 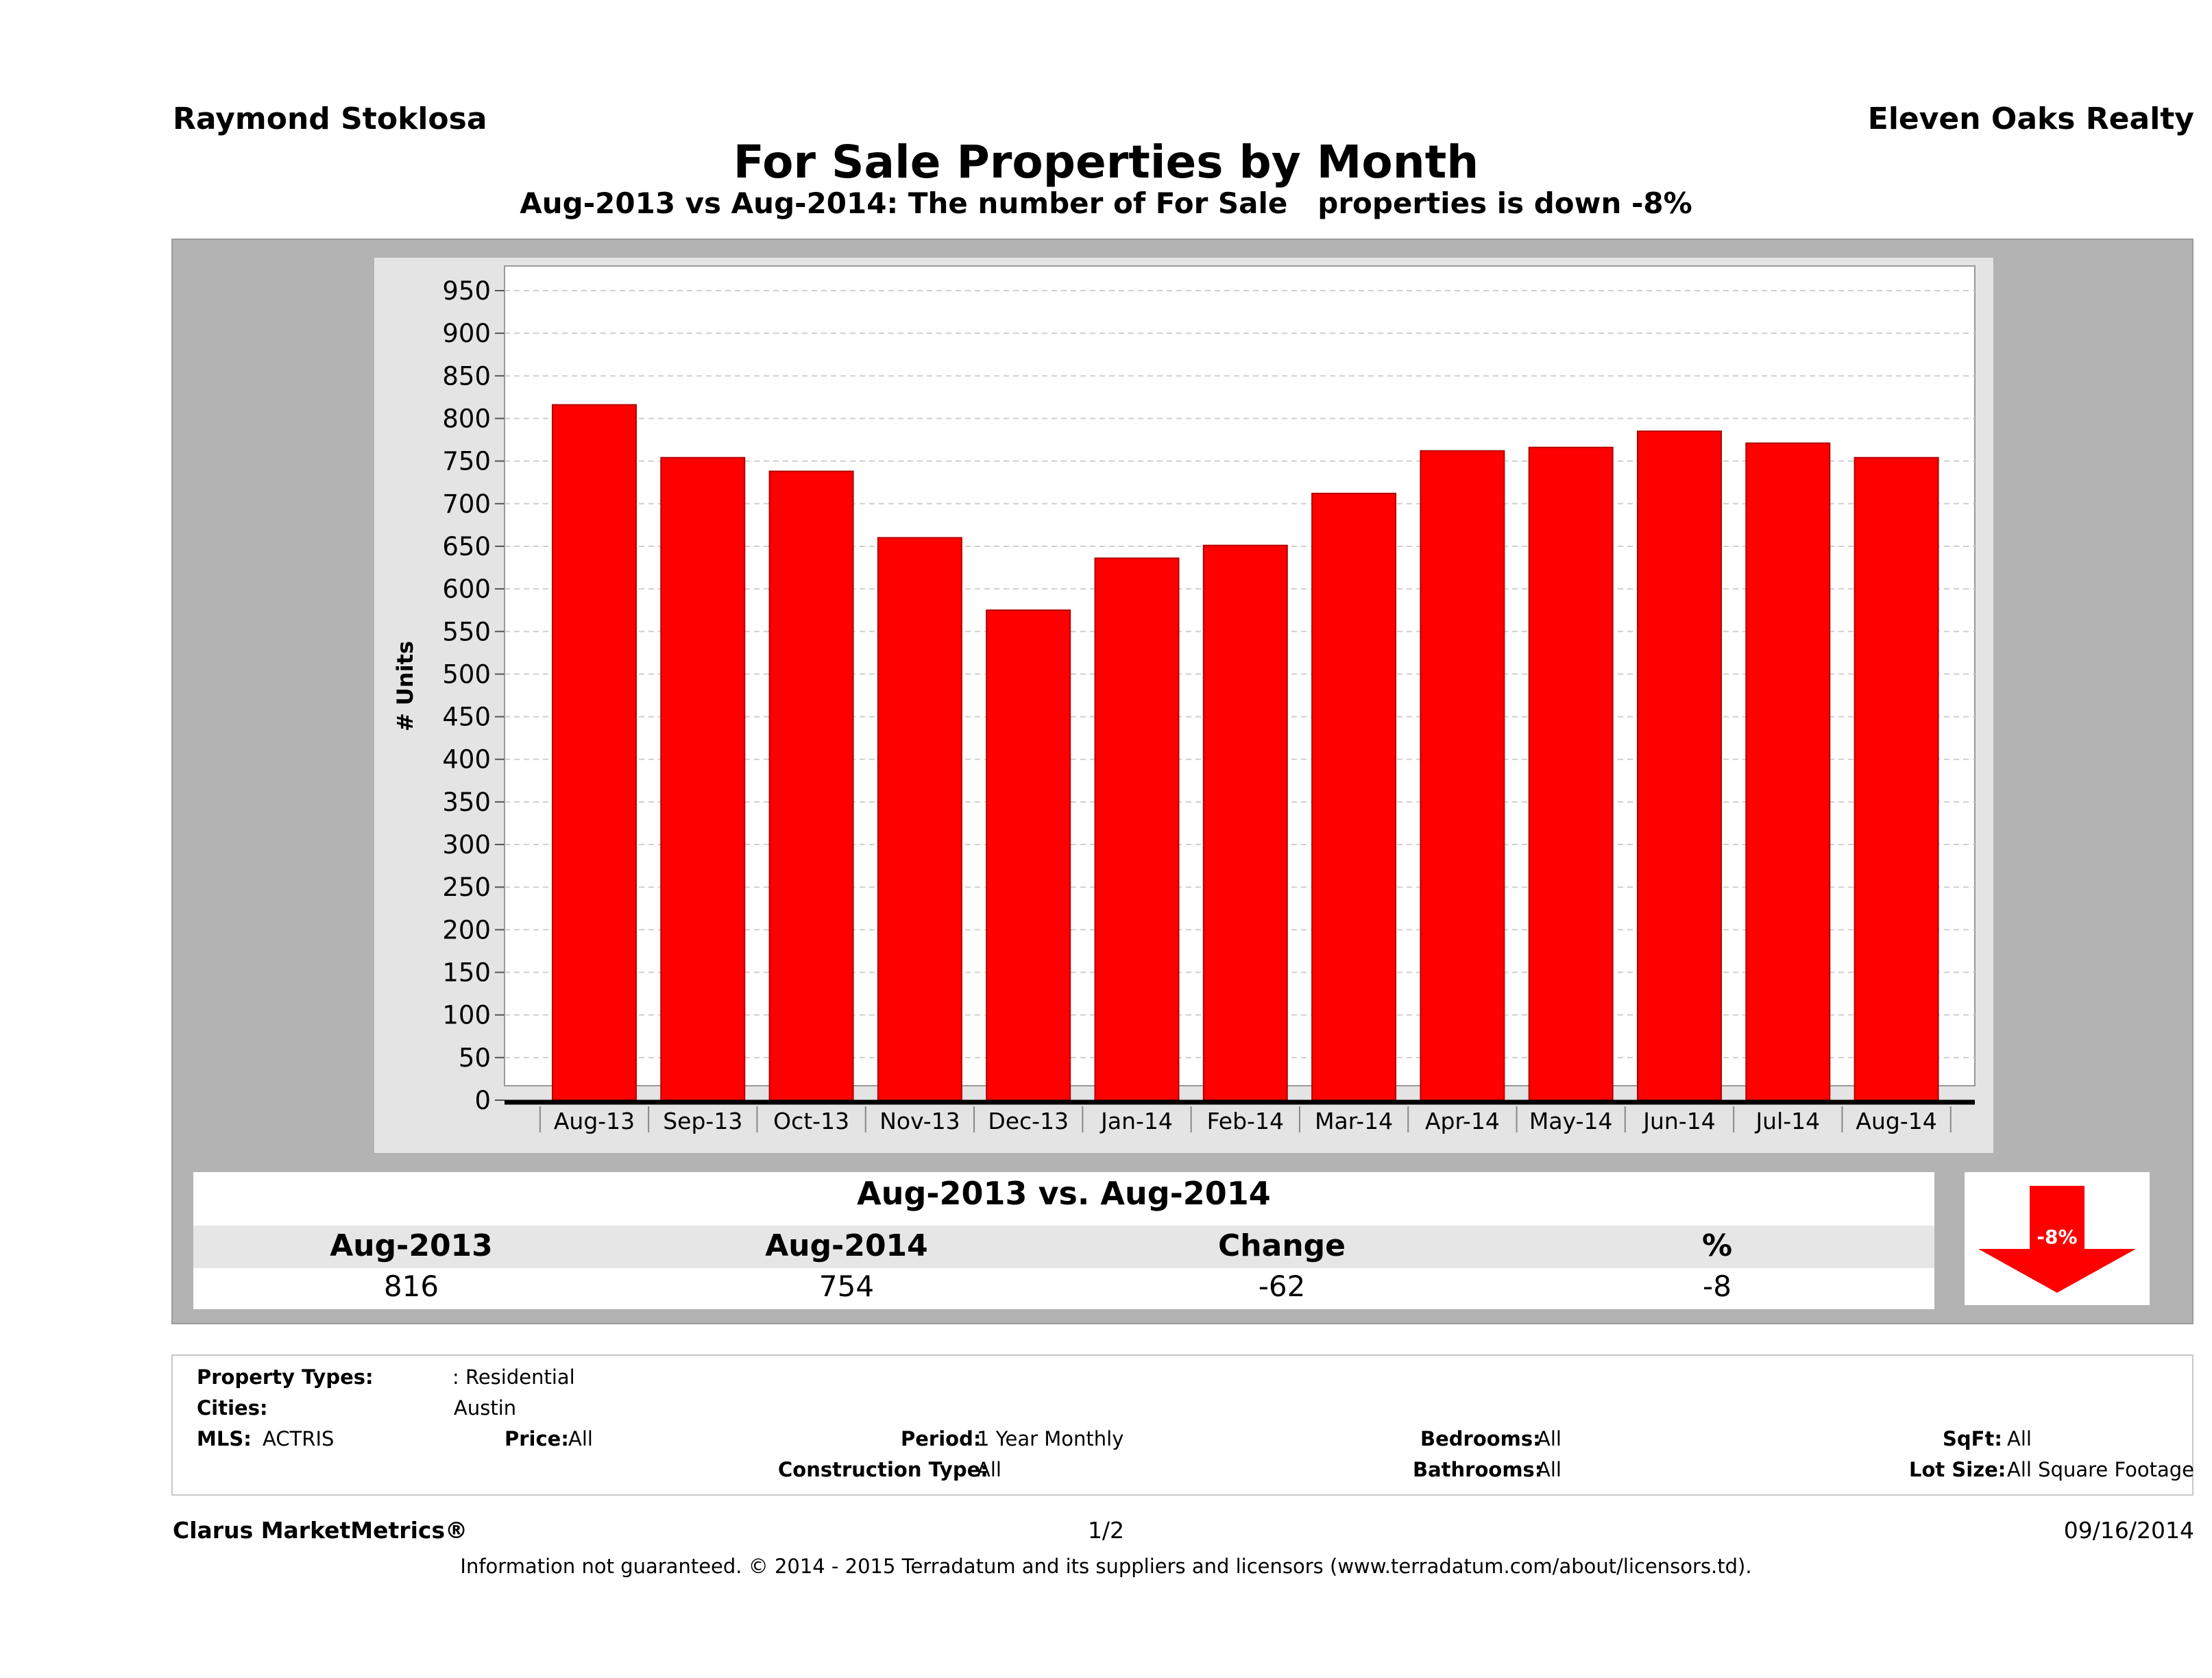 What do you see at coordinates (320, 1530) in the screenshot?
I see `footer-brand: Clarus MarketMetrics®` at bounding box center [320, 1530].